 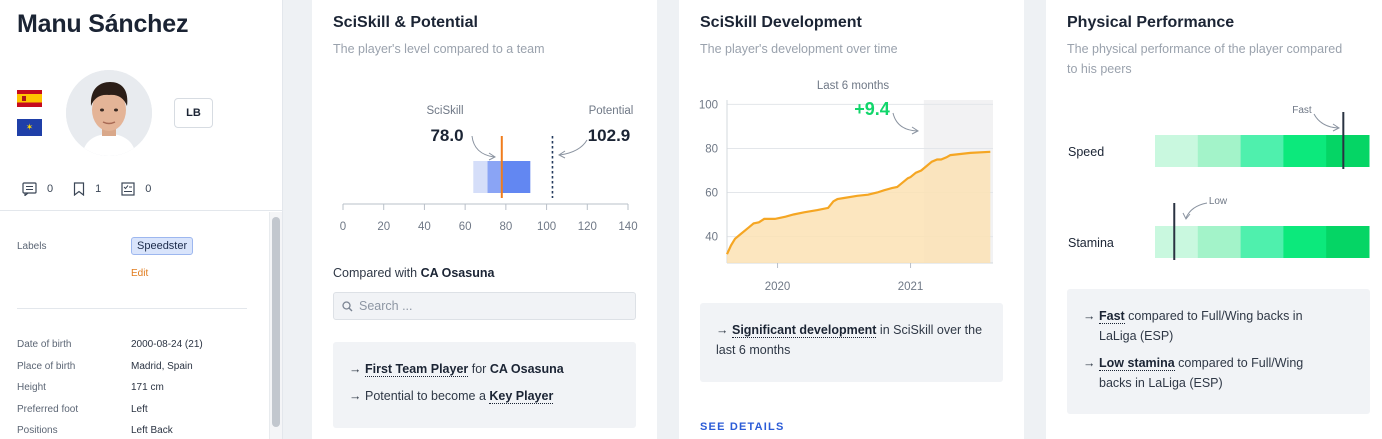 I want to click on stamina-band, so click(x=1262, y=231).